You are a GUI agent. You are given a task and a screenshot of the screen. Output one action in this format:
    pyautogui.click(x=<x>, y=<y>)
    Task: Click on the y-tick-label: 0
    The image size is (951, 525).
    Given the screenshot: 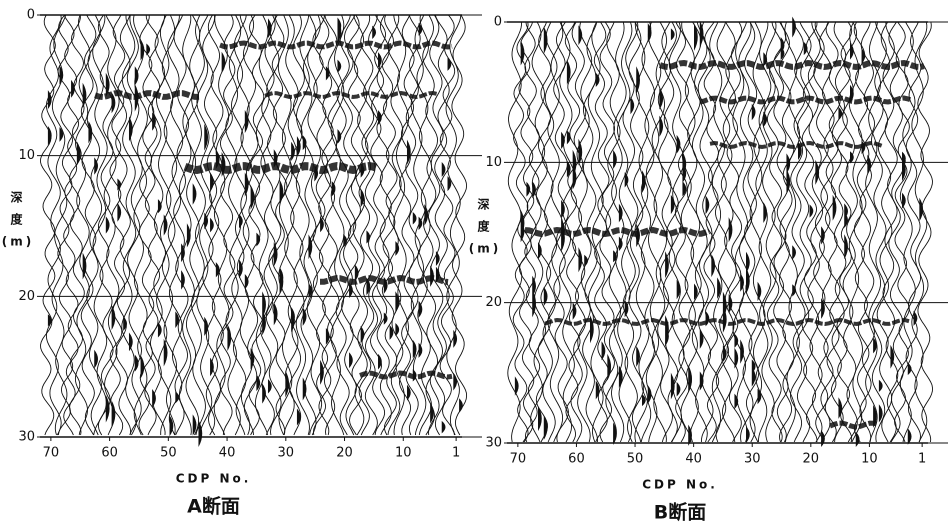 What is the action you would take?
    pyautogui.click(x=31, y=15)
    